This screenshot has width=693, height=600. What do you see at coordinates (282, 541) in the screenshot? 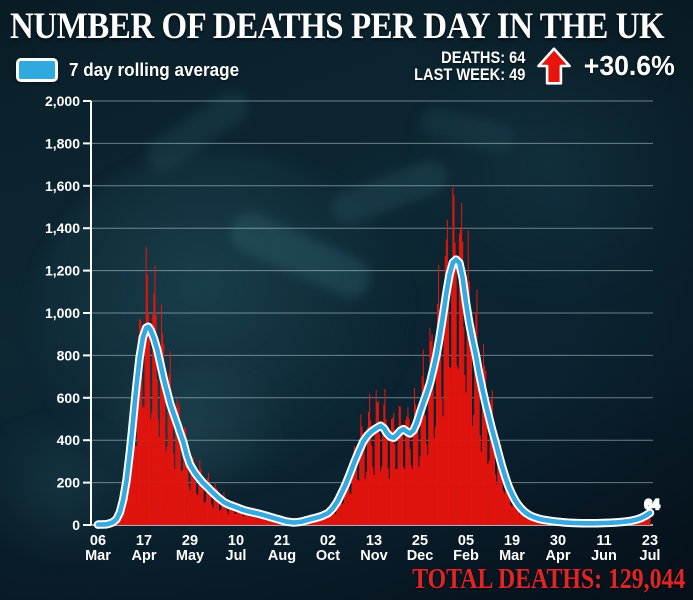
I see `x-tick-day: 21` at bounding box center [282, 541].